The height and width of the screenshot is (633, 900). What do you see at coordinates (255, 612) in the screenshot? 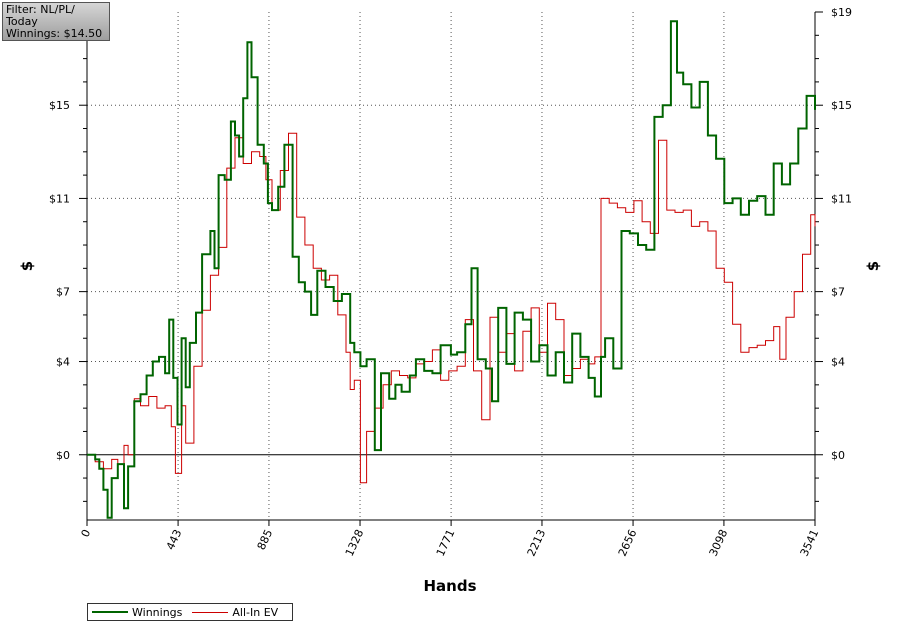
I see `legend-label-allin-ev: All-In EV` at bounding box center [255, 612].